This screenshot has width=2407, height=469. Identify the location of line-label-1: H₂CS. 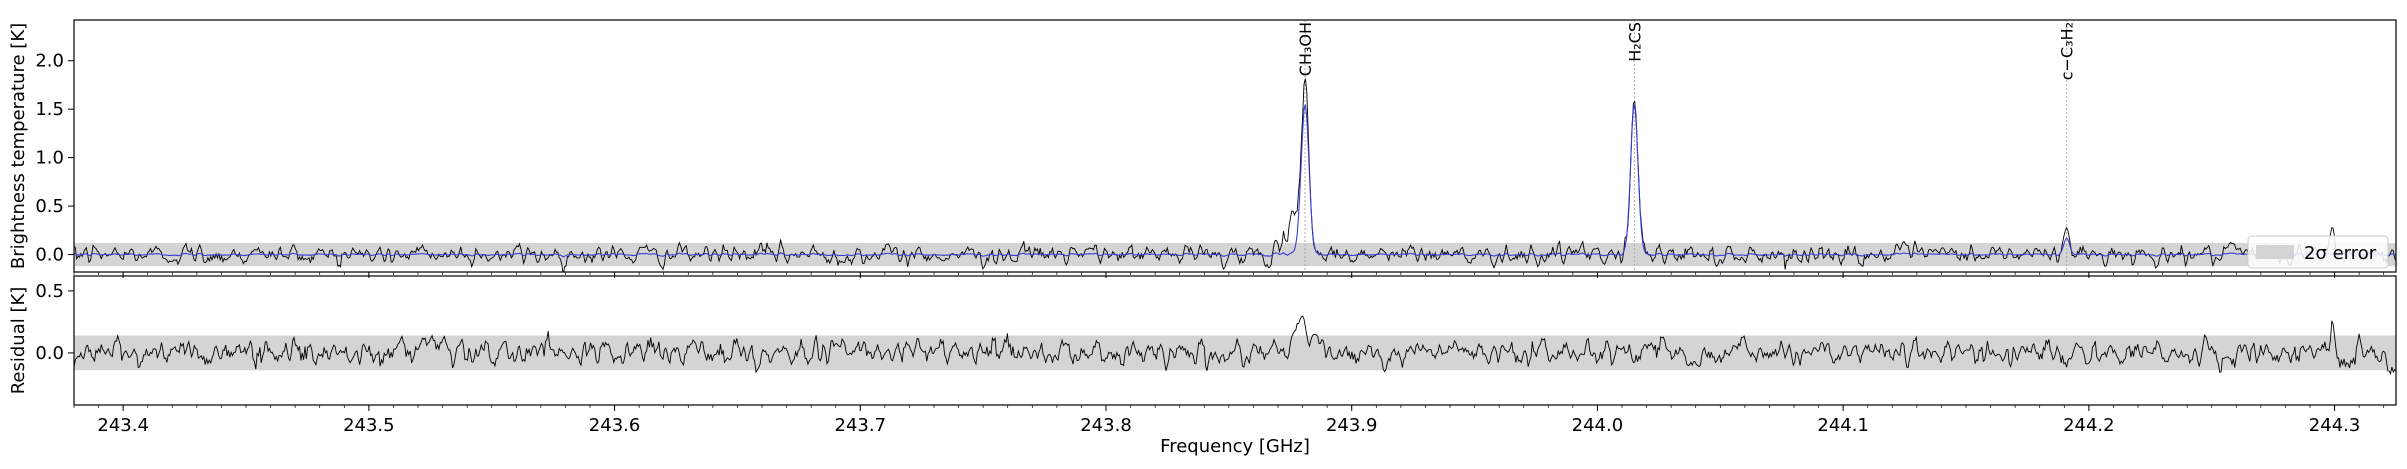
(1634, 42).